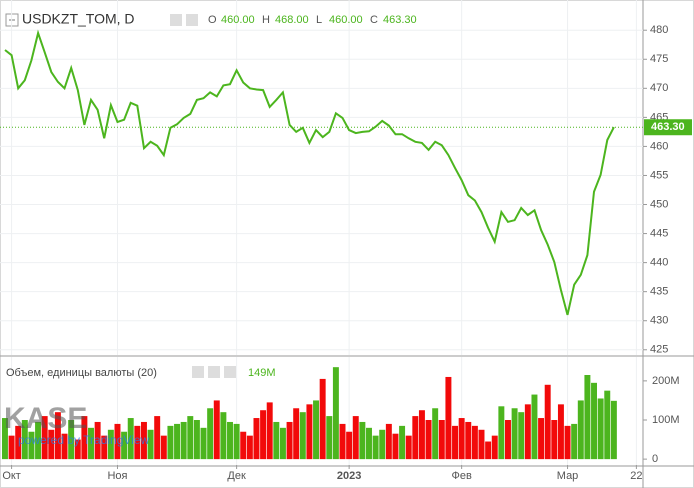  I want to click on y-tick-label: 470, so click(659, 88).